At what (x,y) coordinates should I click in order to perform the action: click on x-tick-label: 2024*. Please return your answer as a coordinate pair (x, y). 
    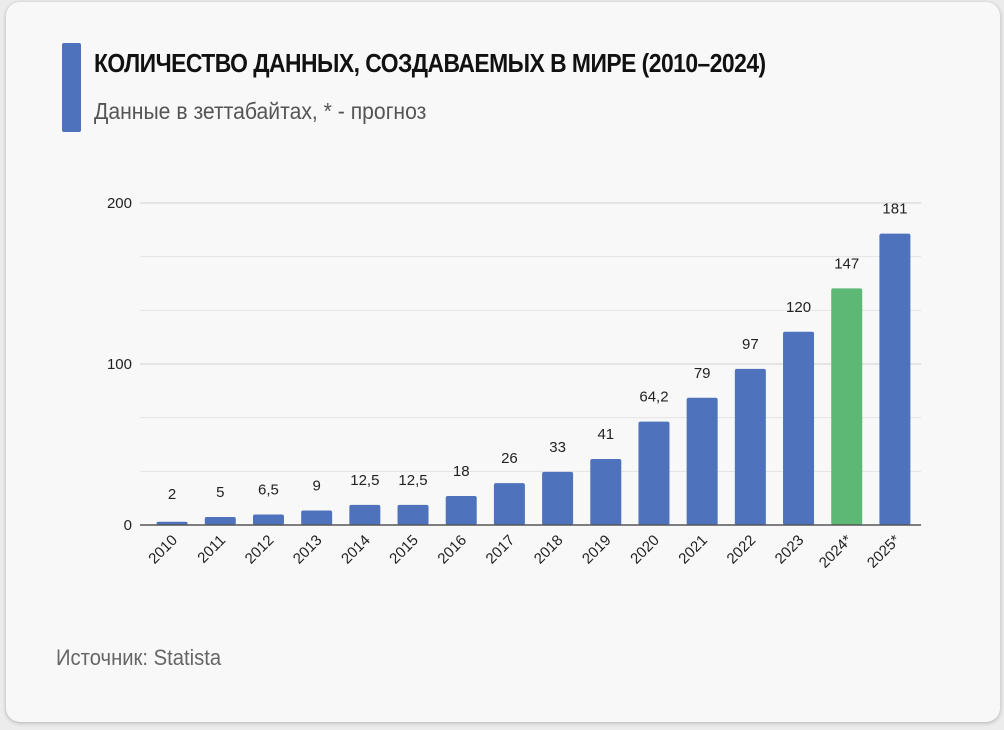
    Looking at the image, I should click on (836, 552).